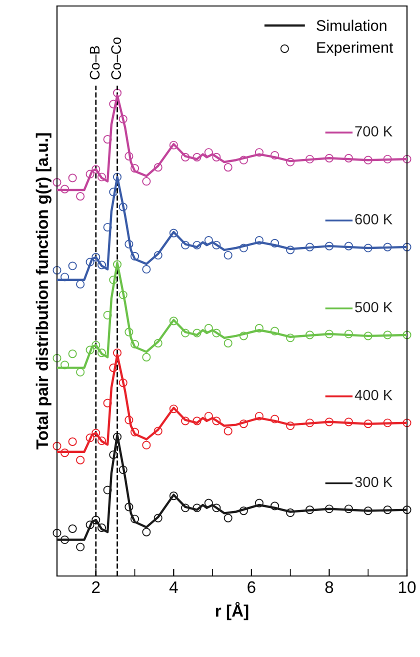 This screenshot has height=657, width=420. What do you see at coordinates (232, 611) in the screenshot?
I see `x-axis-title: r [Å]` at bounding box center [232, 611].